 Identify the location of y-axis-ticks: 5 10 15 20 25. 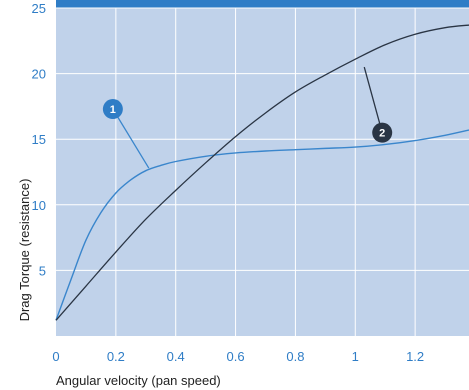
(39, 139).